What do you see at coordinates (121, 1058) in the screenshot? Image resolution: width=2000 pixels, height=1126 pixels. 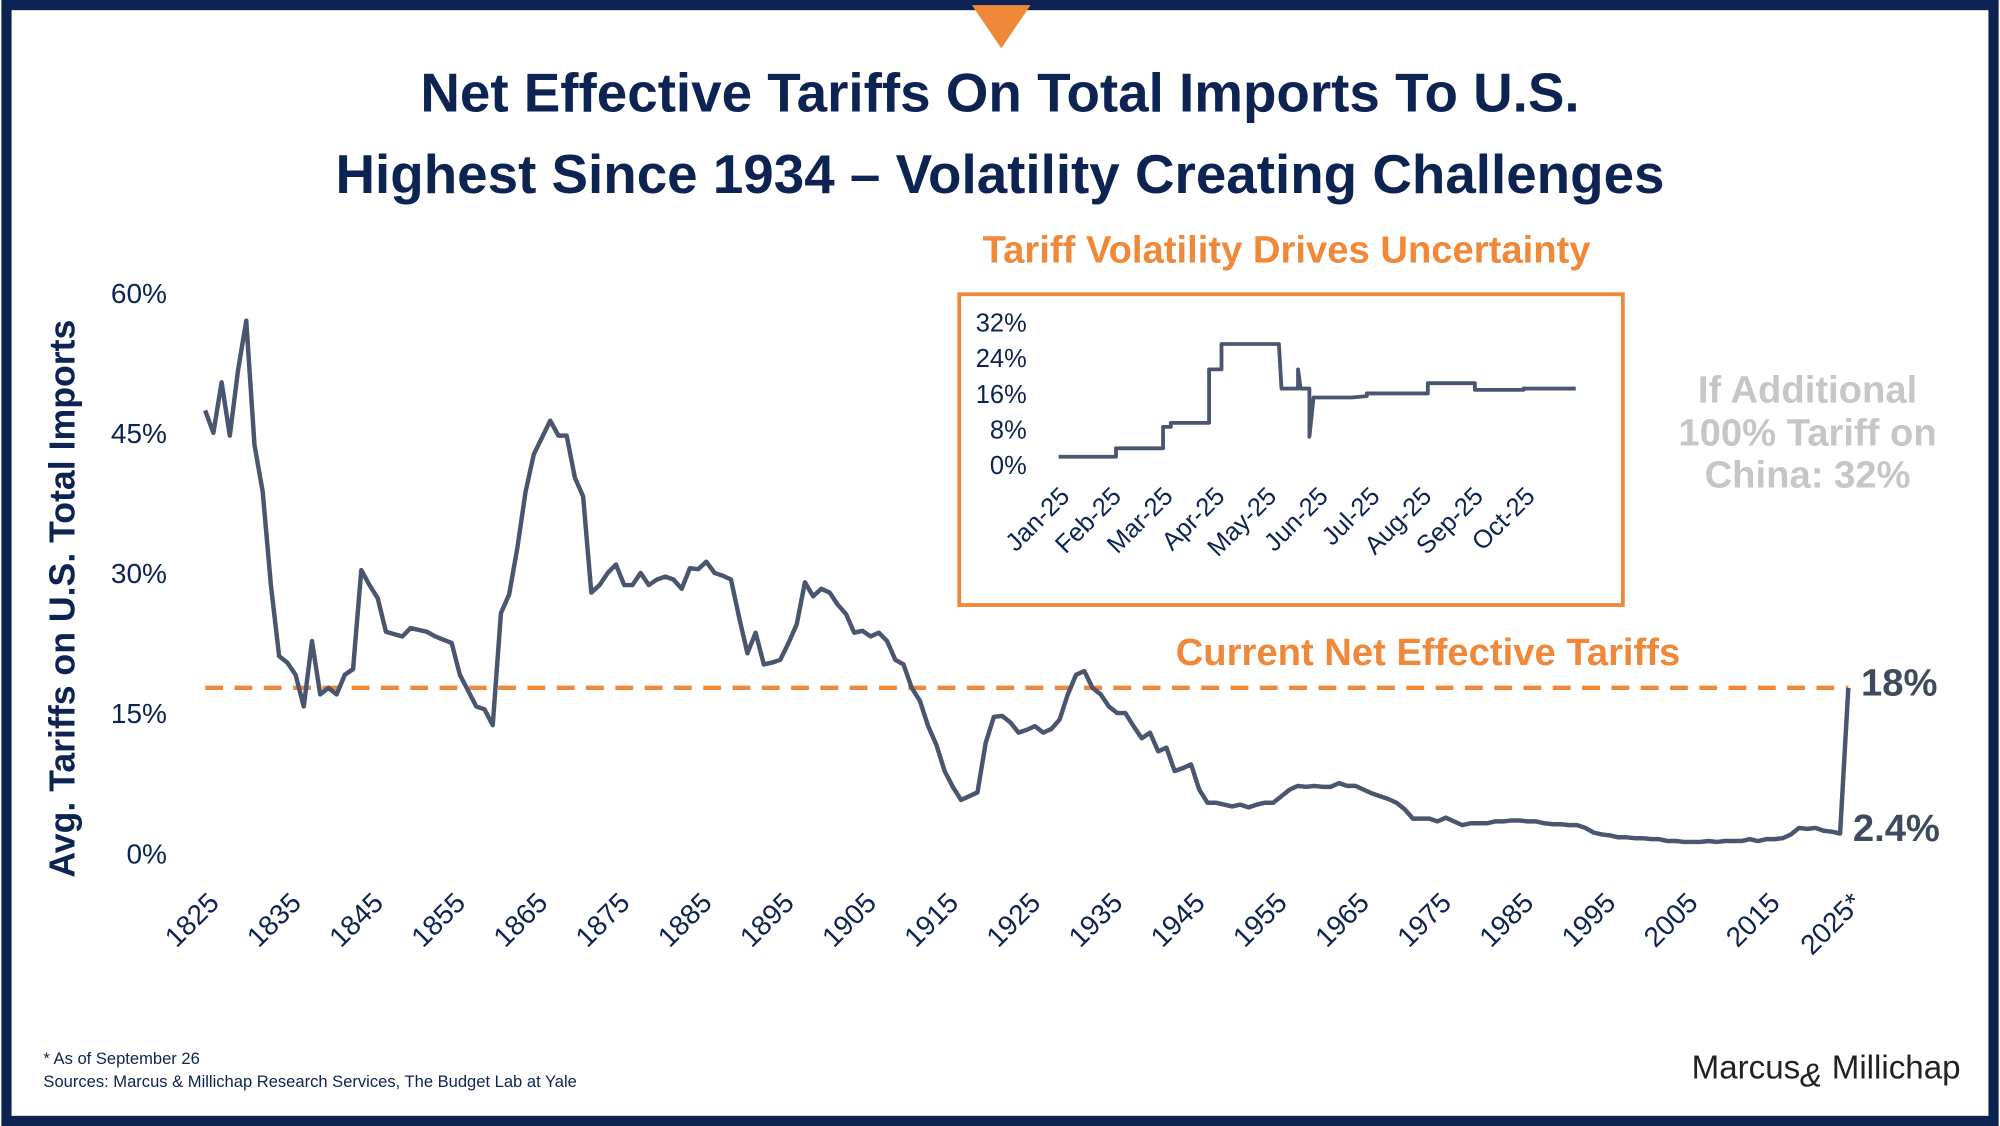 I see `footnote: * As of September 26` at bounding box center [121, 1058].